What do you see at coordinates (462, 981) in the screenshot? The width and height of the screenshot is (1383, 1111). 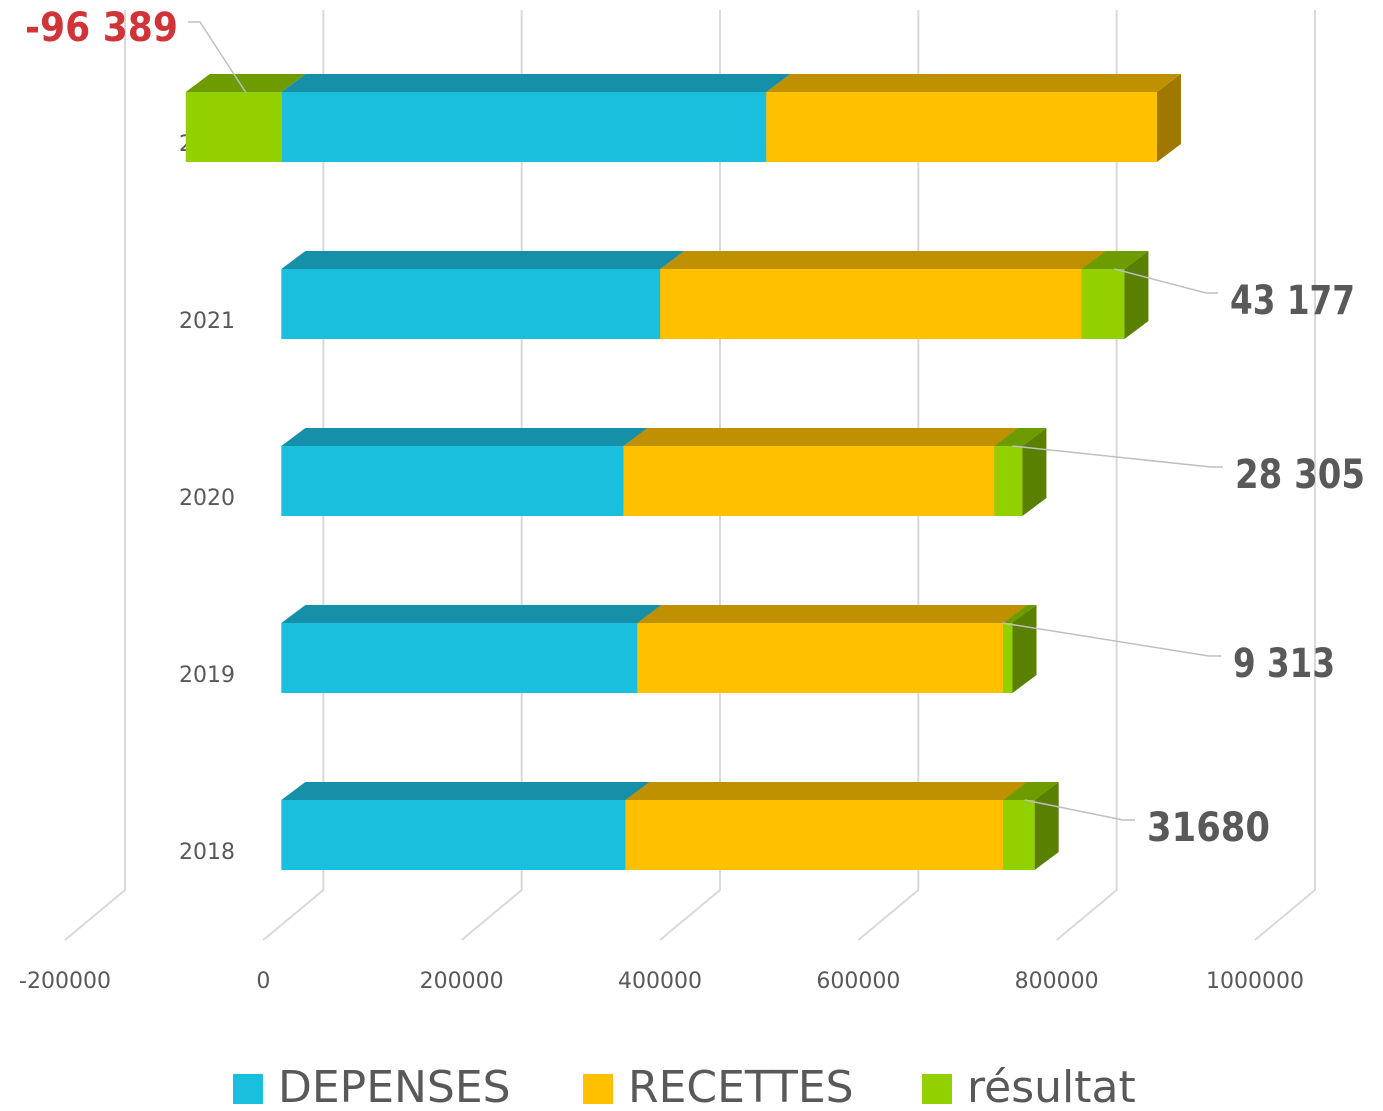 I see `x-tick-label: 200000` at bounding box center [462, 981].